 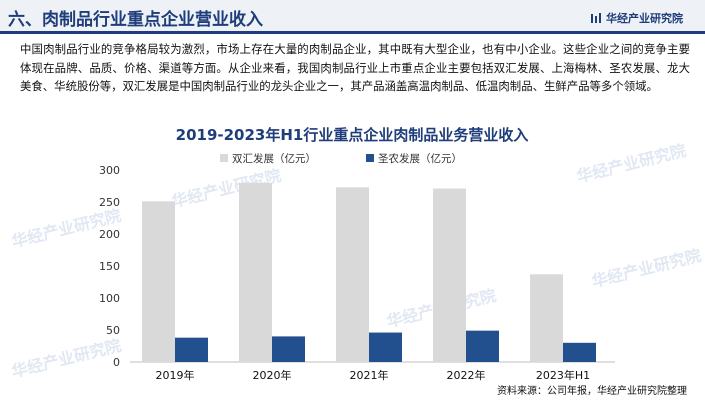 I want to click on x-tick-label: 2020年, so click(x=272, y=375).